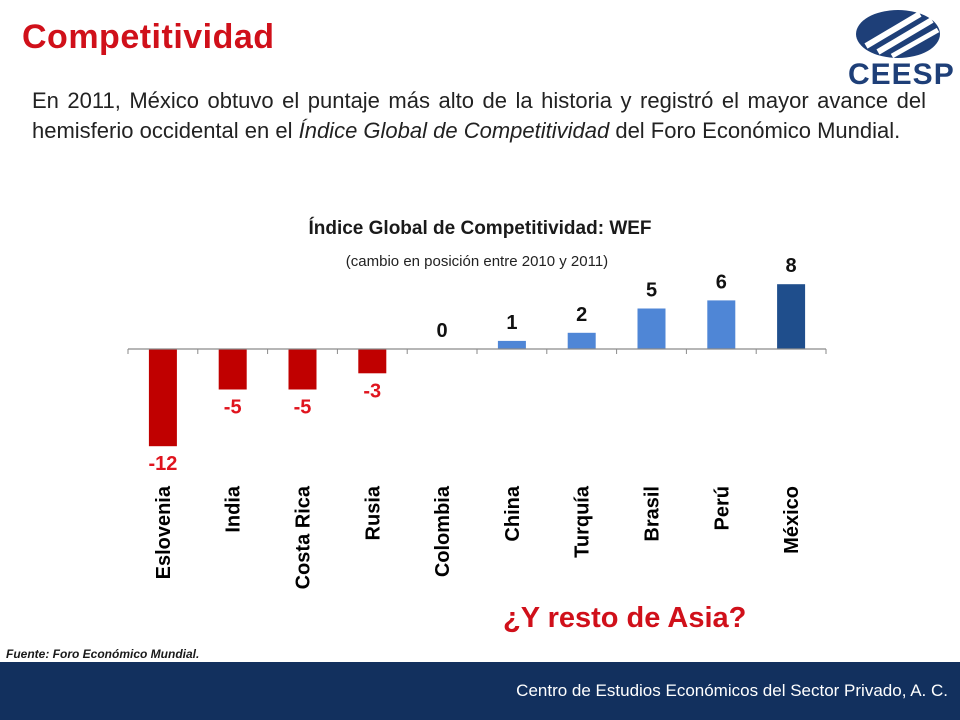 The width and height of the screenshot is (960, 720). I want to click on page-title: Competitividad, so click(148, 37).